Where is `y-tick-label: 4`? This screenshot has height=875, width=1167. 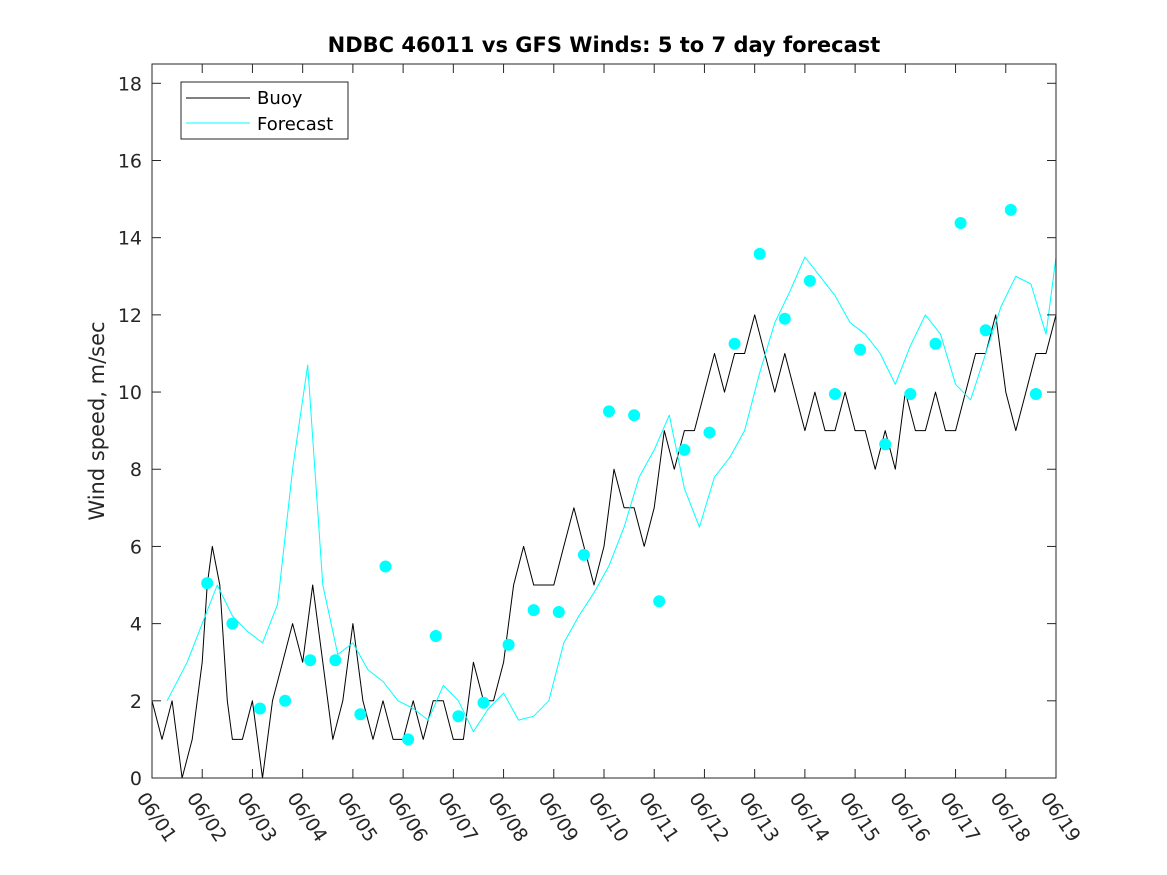
y-tick-label: 4 is located at coordinates (136, 625).